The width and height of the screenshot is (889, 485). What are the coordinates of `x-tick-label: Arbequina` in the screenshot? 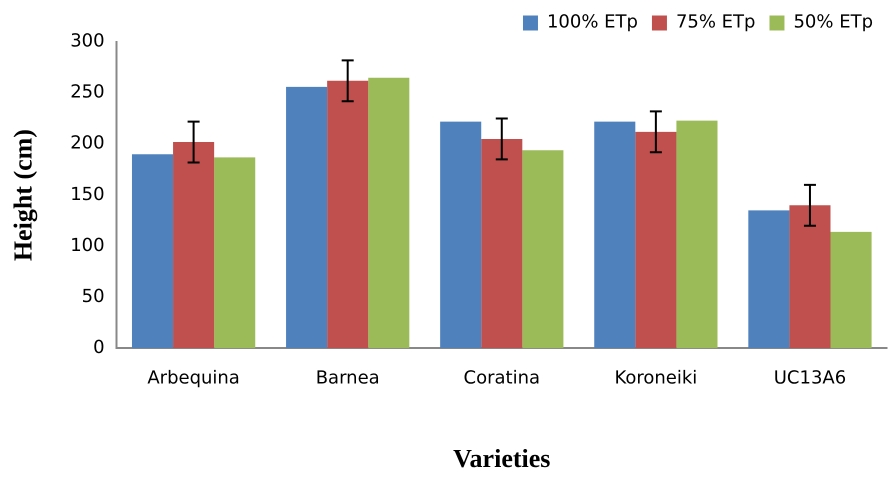 It's located at (193, 378).